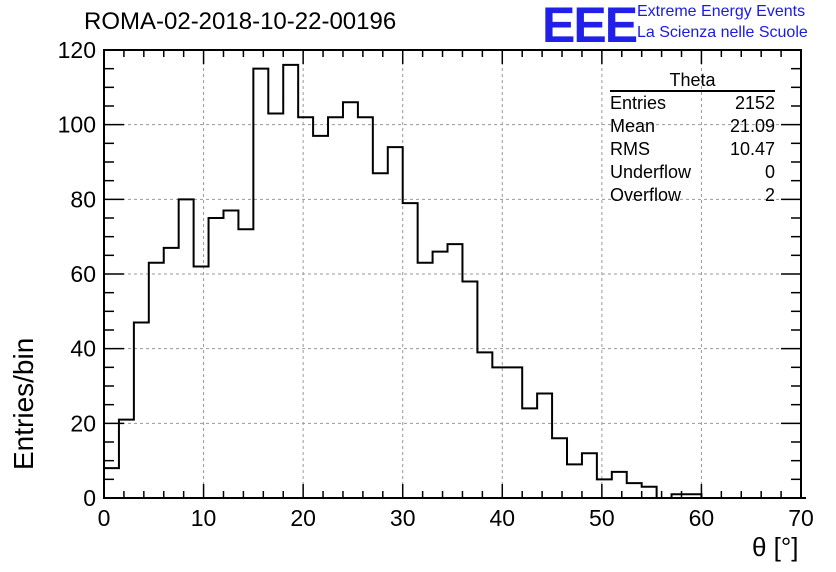  Describe the element at coordinates (692, 126) in the screenshot. I see `stat-row-mean: Mean 21.09` at that location.